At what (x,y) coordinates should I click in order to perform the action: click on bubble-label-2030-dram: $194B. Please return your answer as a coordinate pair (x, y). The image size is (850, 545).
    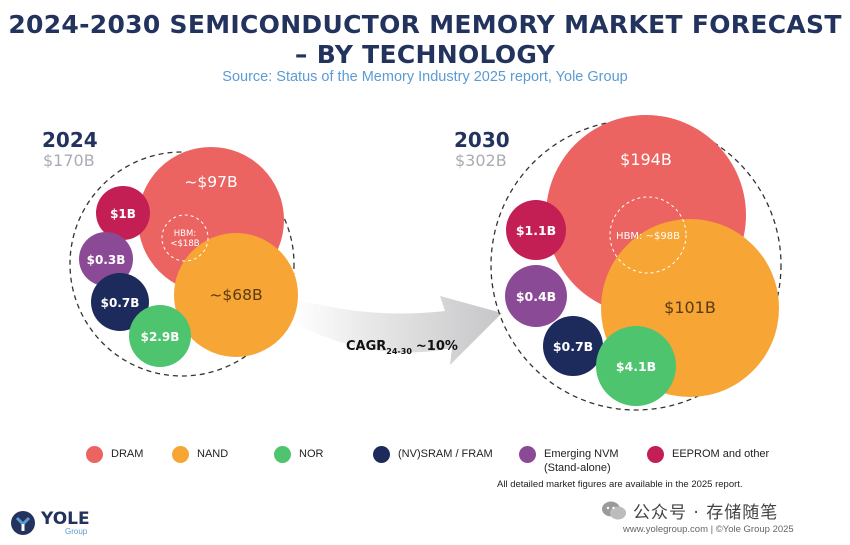
    Looking at the image, I should click on (646, 159).